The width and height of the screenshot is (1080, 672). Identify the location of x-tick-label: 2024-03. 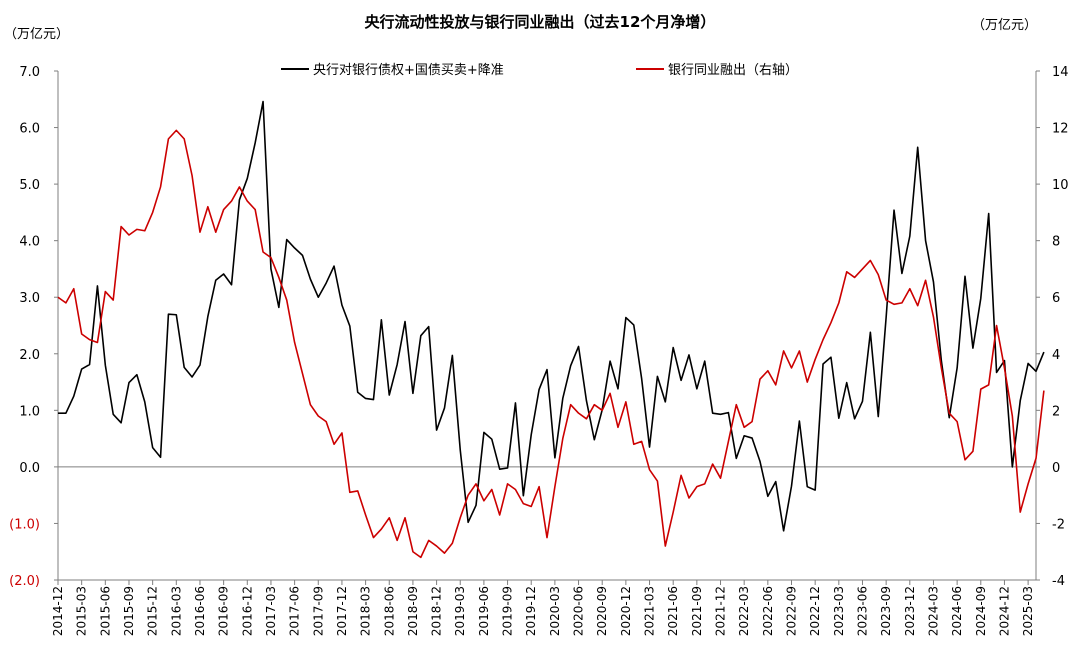
(933, 611).